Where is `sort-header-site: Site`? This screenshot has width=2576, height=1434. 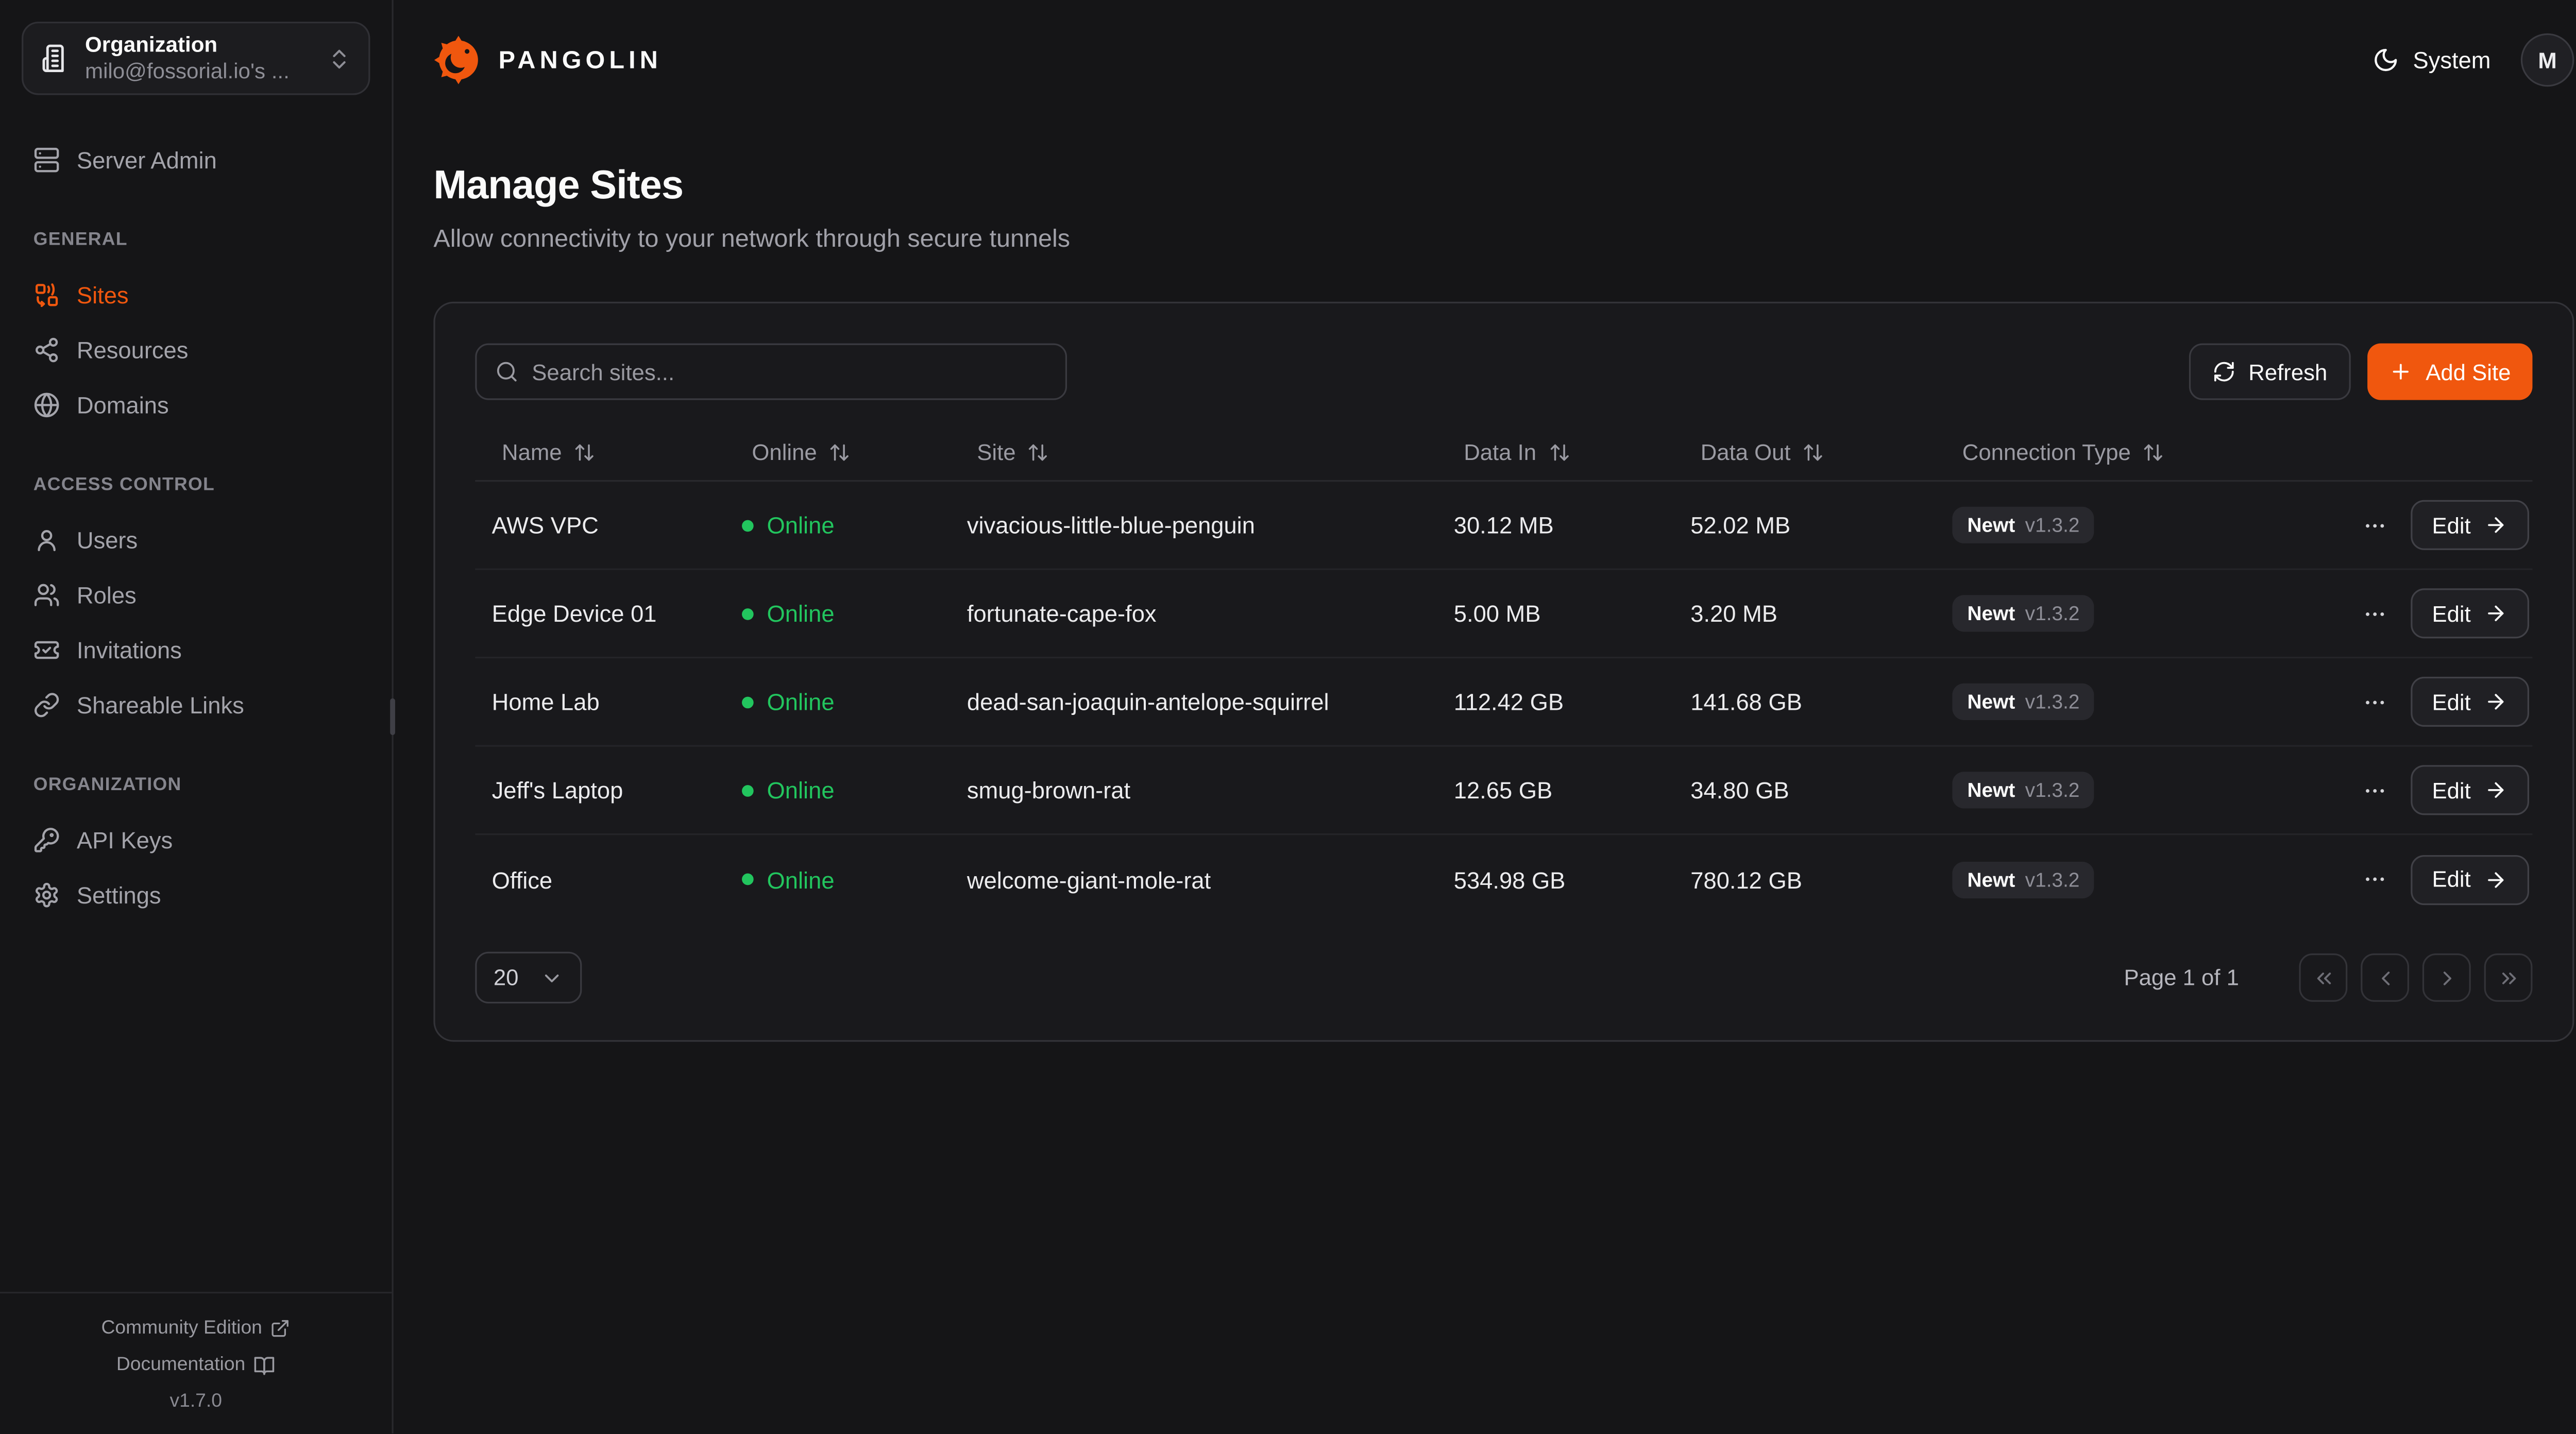 sort-header-site: Site is located at coordinates (1194, 452).